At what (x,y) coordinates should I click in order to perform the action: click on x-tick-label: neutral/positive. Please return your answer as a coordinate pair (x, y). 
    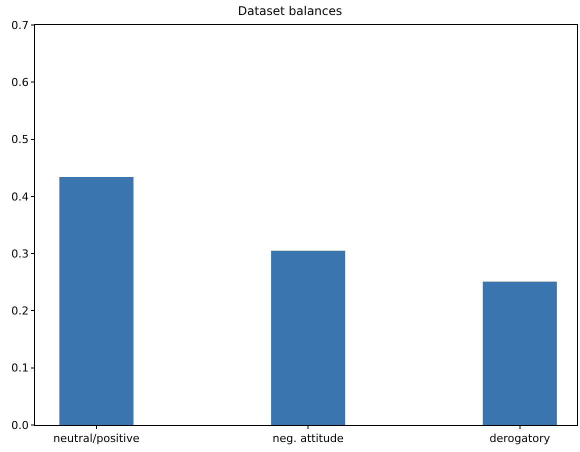
    Looking at the image, I should click on (96, 439).